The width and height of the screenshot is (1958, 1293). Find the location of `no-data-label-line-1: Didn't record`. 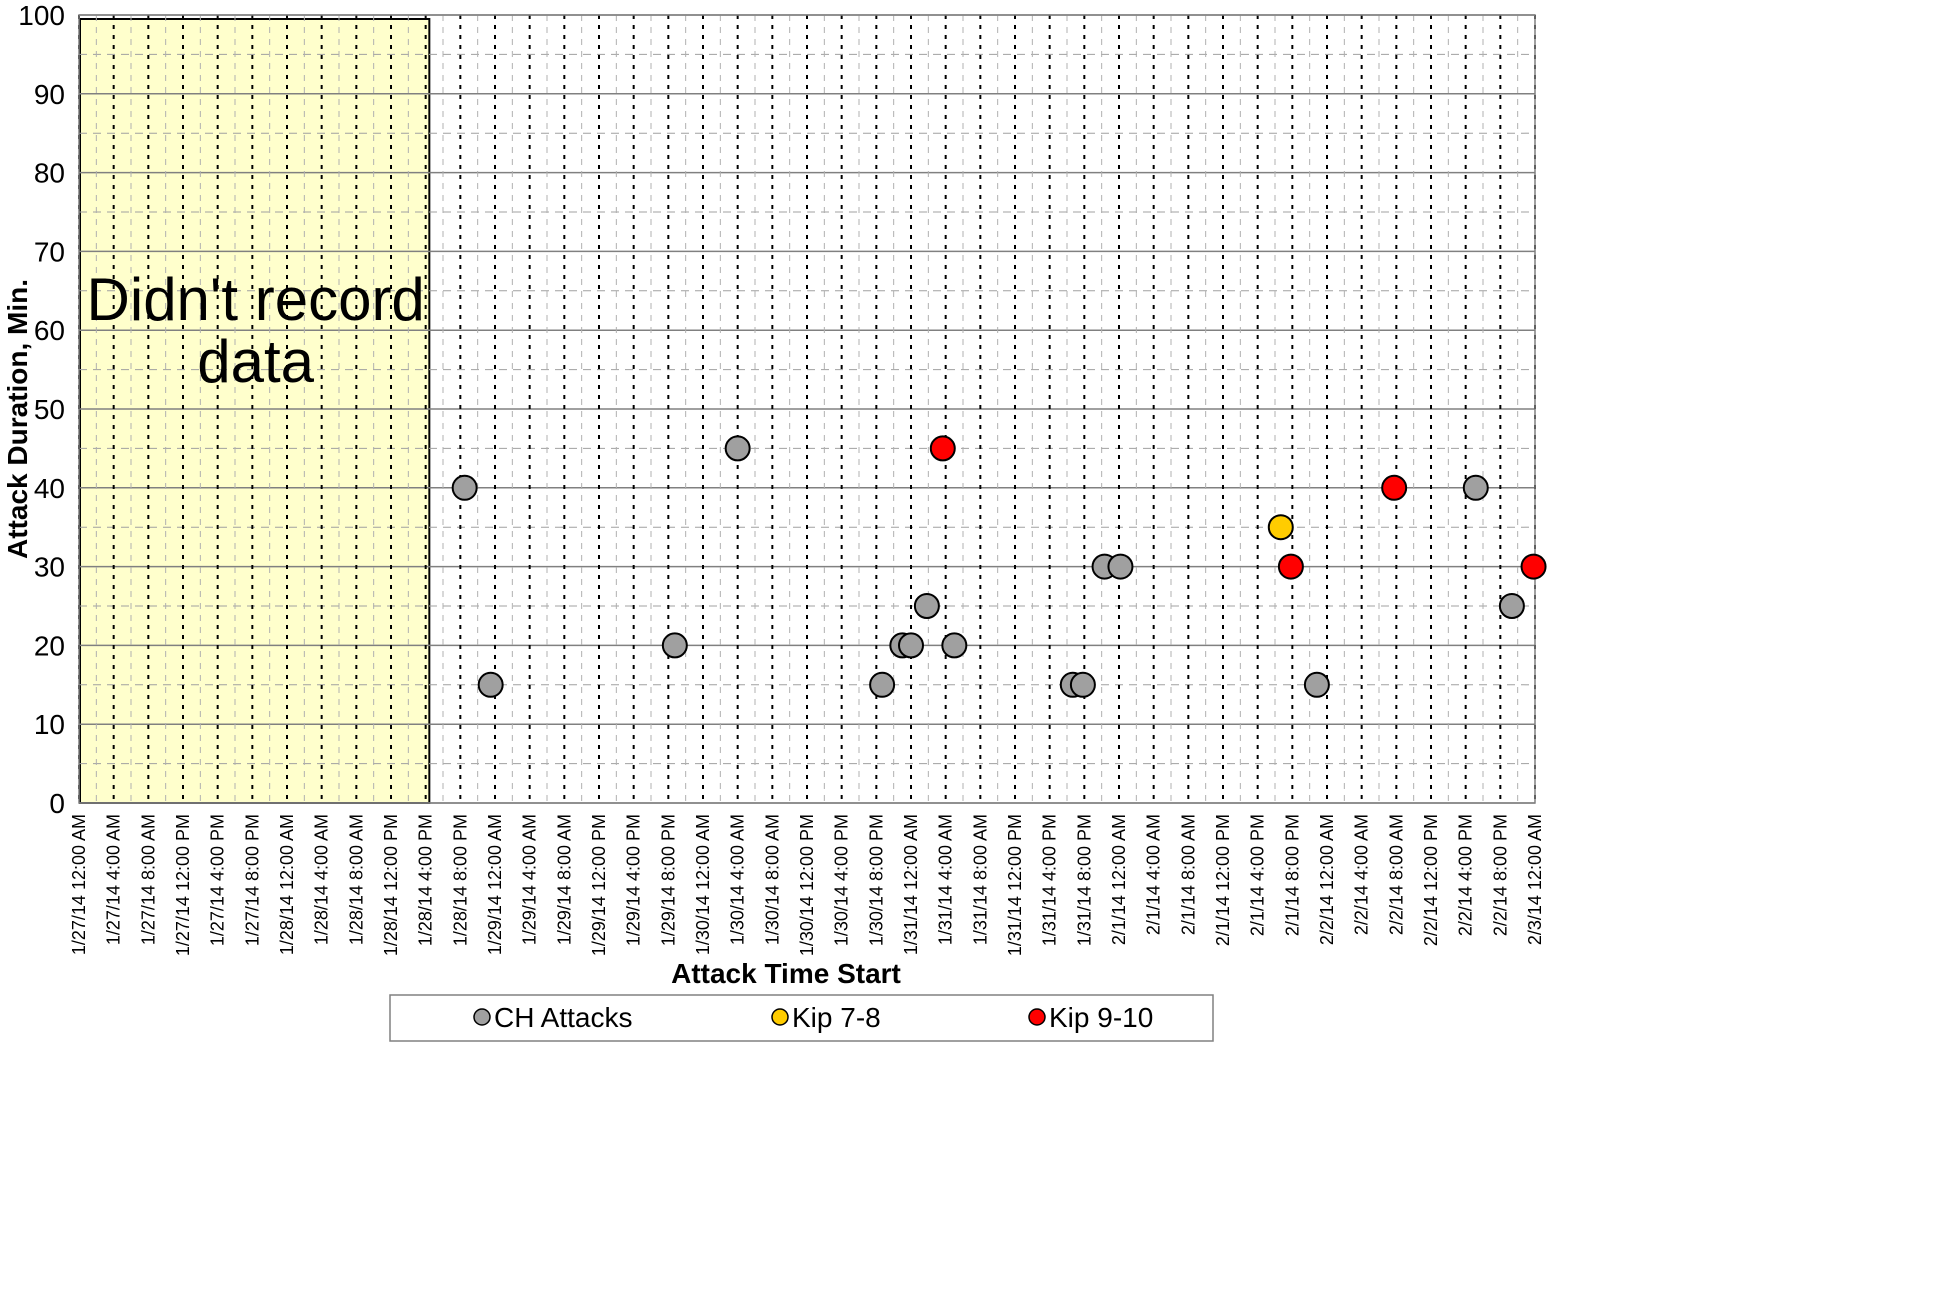

no-data-label-line-1: Didn't record is located at coordinates (256, 299).